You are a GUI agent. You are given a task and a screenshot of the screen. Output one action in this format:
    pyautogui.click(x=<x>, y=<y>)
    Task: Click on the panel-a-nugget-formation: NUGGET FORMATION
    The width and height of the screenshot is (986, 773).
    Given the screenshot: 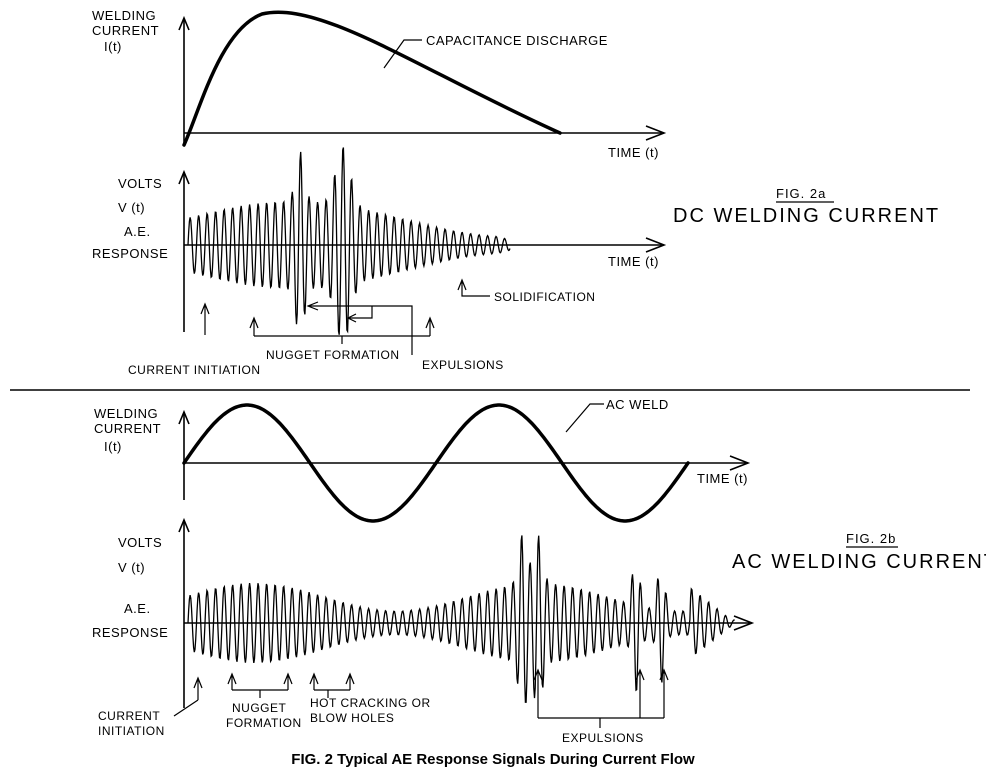 What is the action you would take?
    pyautogui.click(x=333, y=355)
    